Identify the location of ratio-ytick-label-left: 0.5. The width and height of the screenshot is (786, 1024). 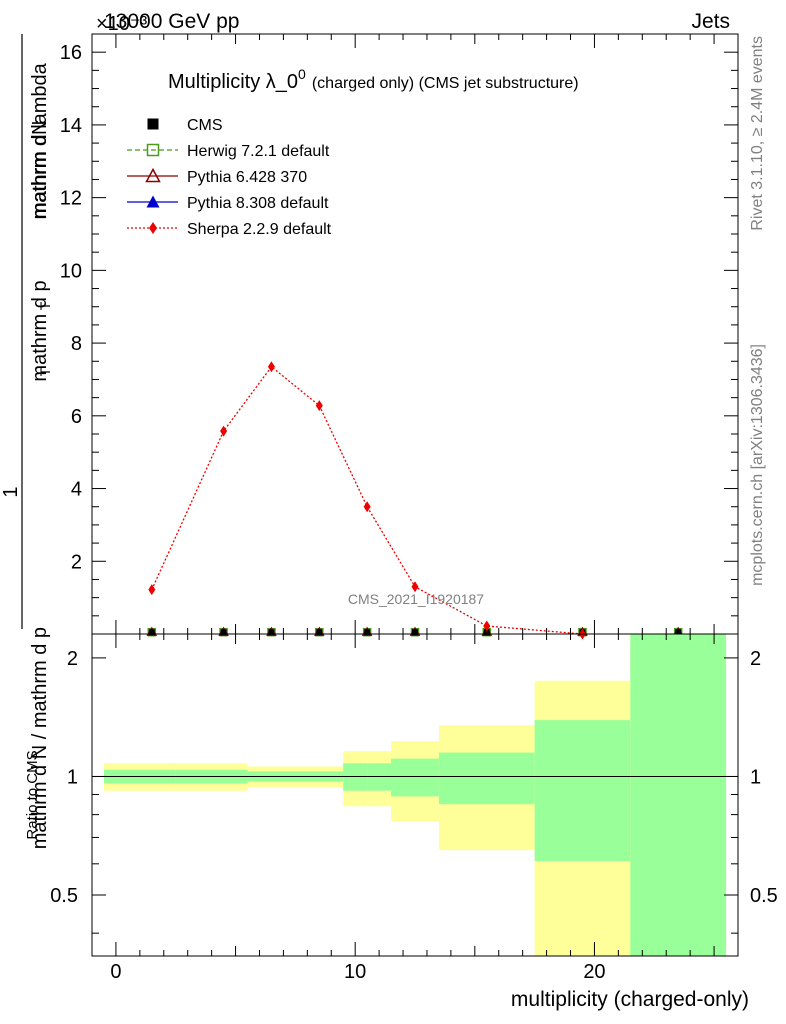
(64, 896).